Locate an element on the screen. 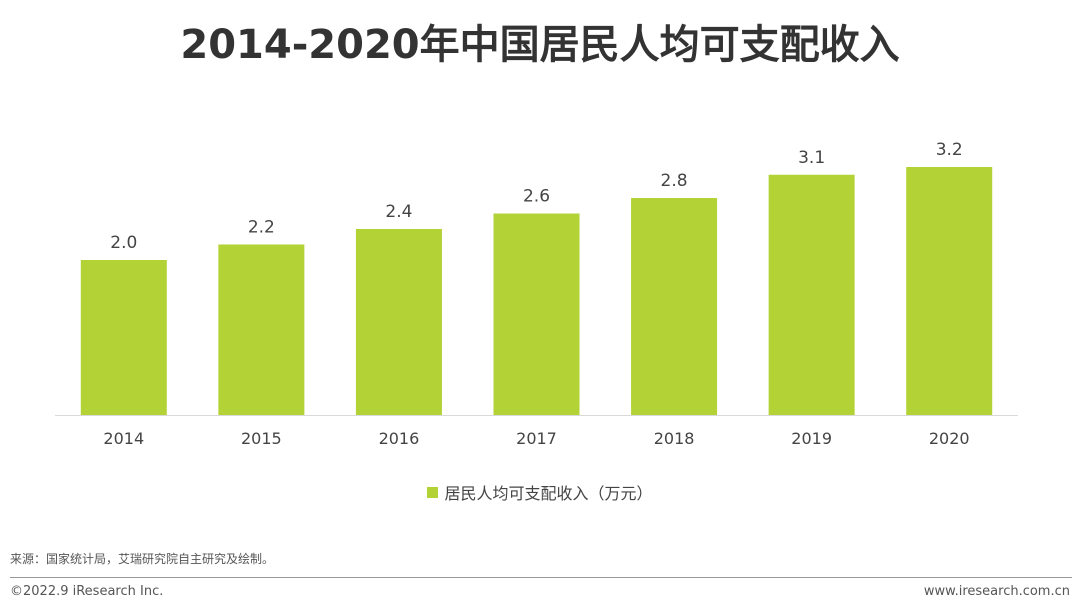 The width and height of the screenshot is (1080, 613). website-link: www.iresearch.com.cn is located at coordinates (996, 591).